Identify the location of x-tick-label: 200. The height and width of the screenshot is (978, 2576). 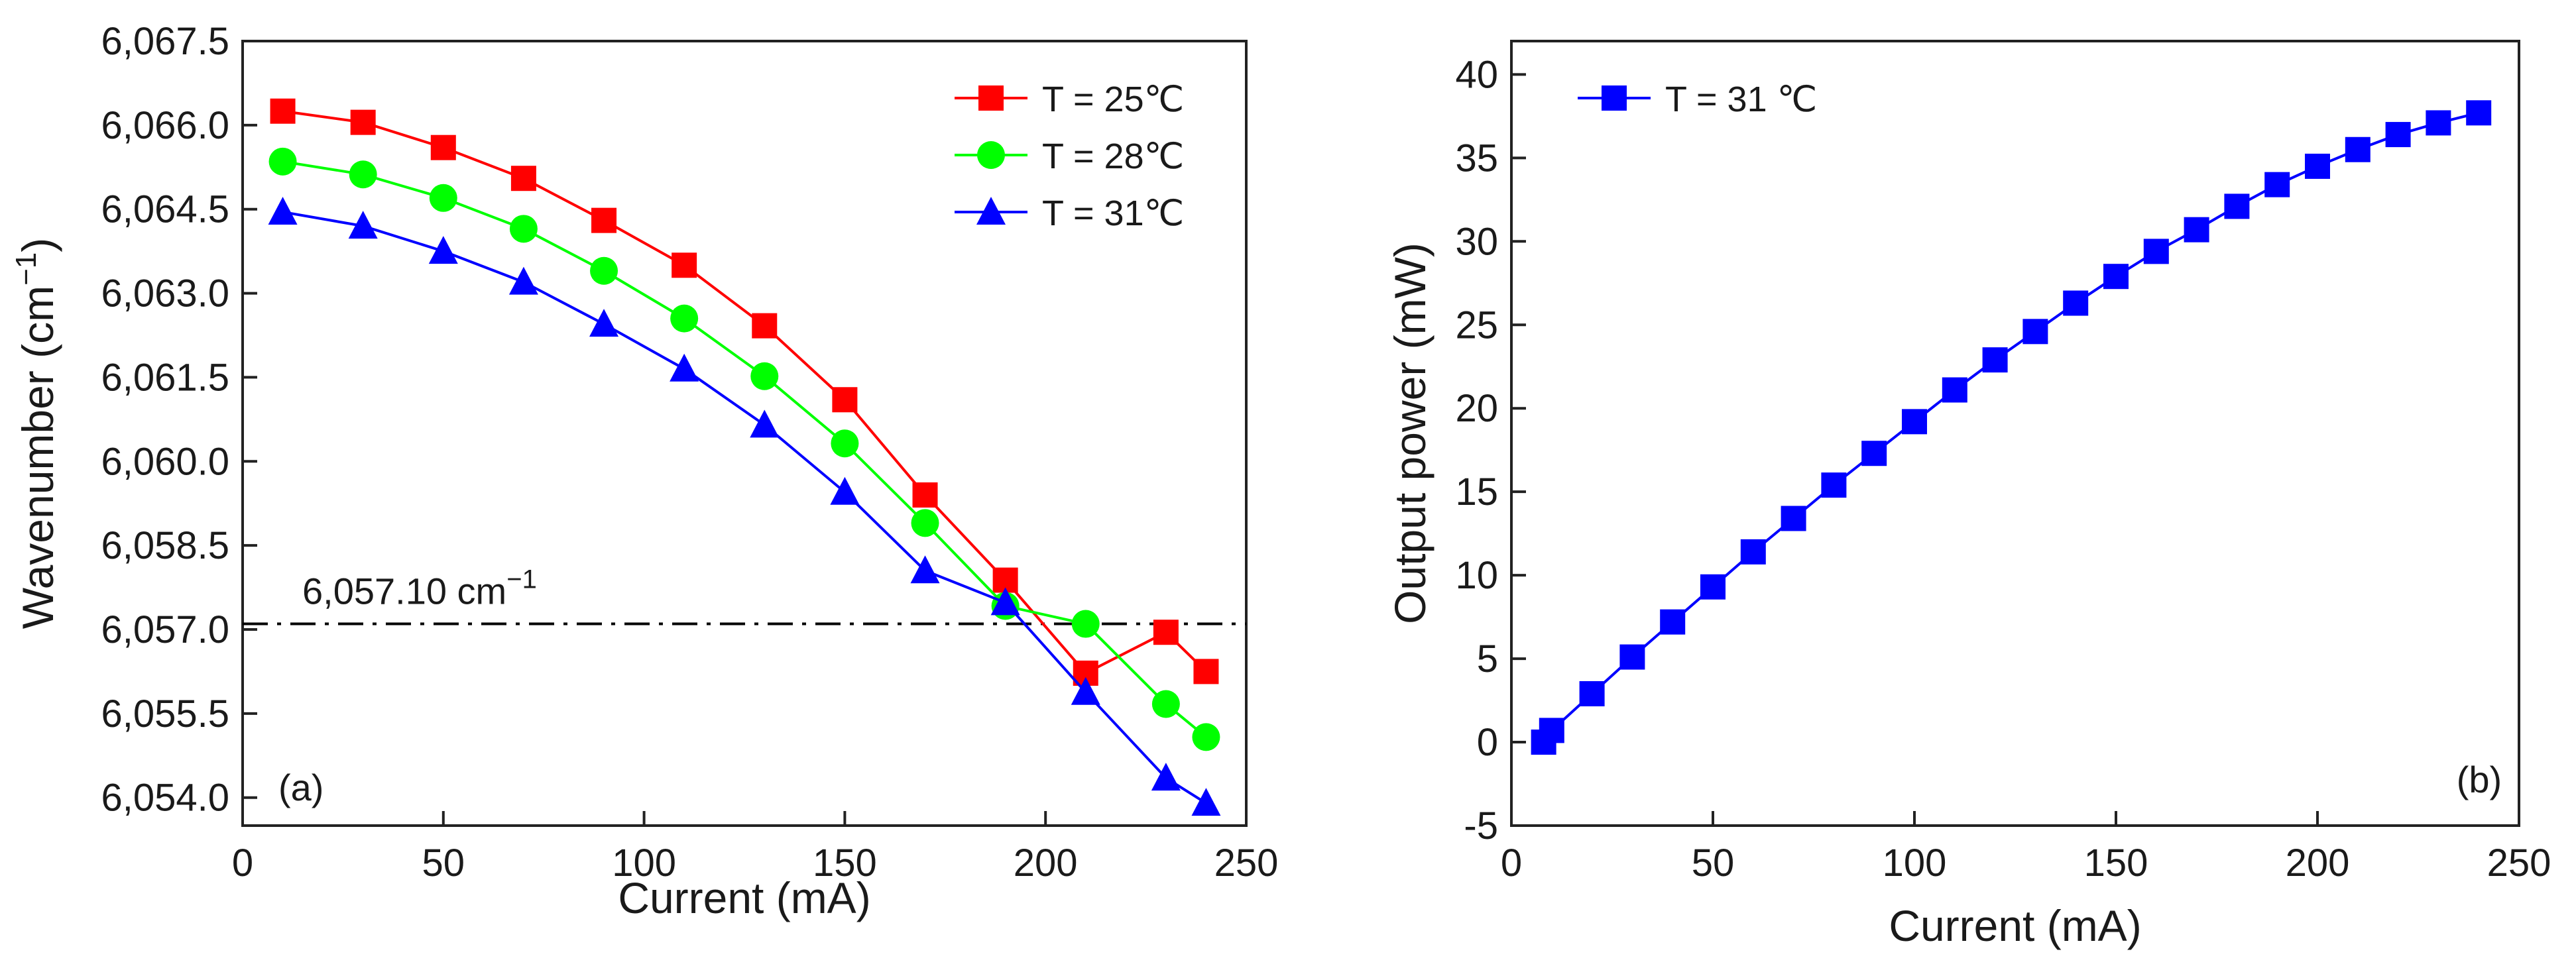
(2318, 863).